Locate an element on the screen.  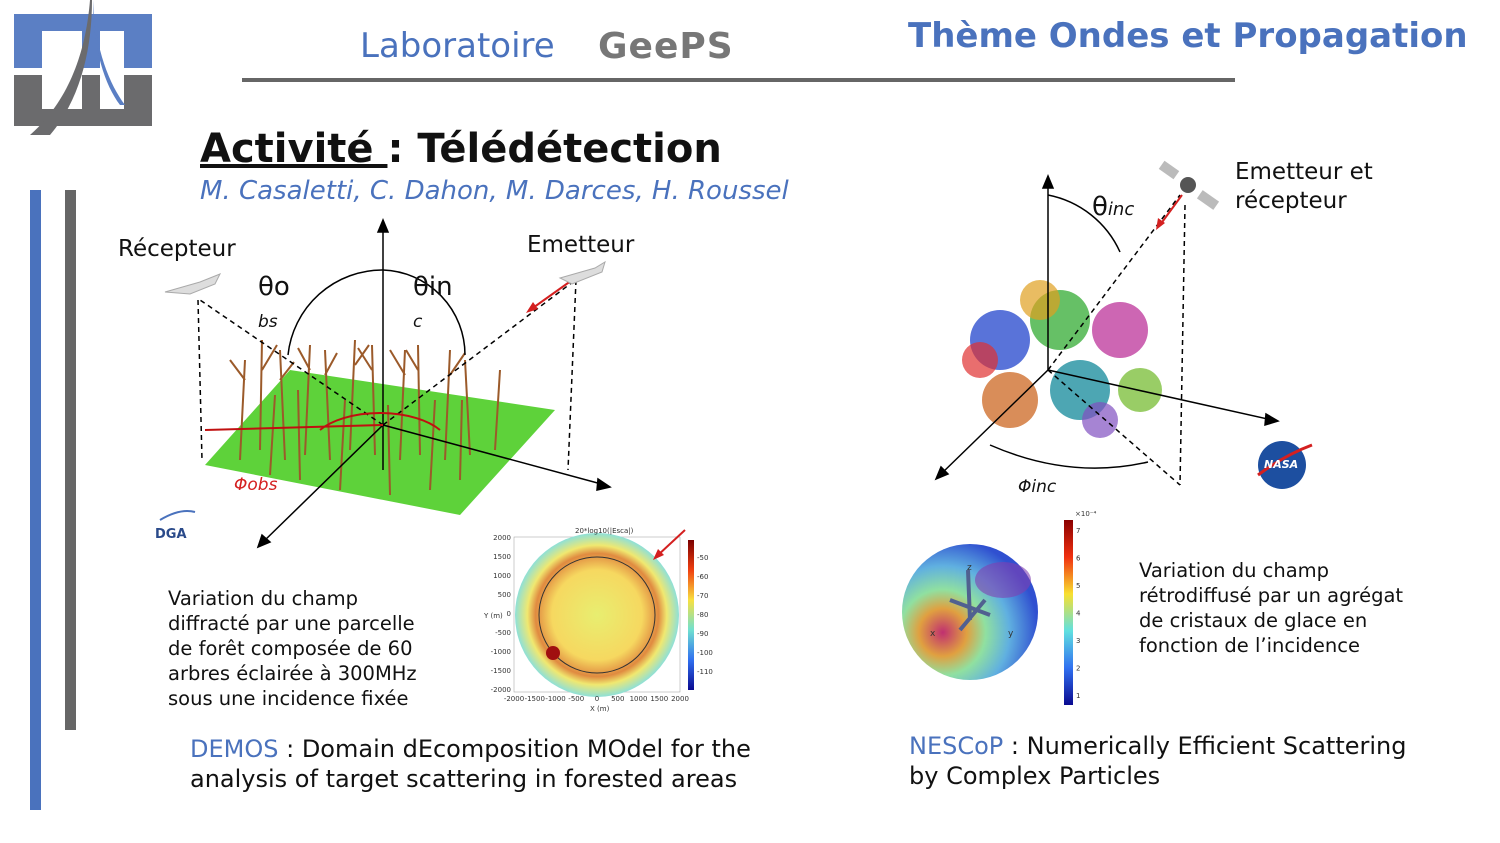
heatmap-xtick: -500 is located at coordinates (576, 699).